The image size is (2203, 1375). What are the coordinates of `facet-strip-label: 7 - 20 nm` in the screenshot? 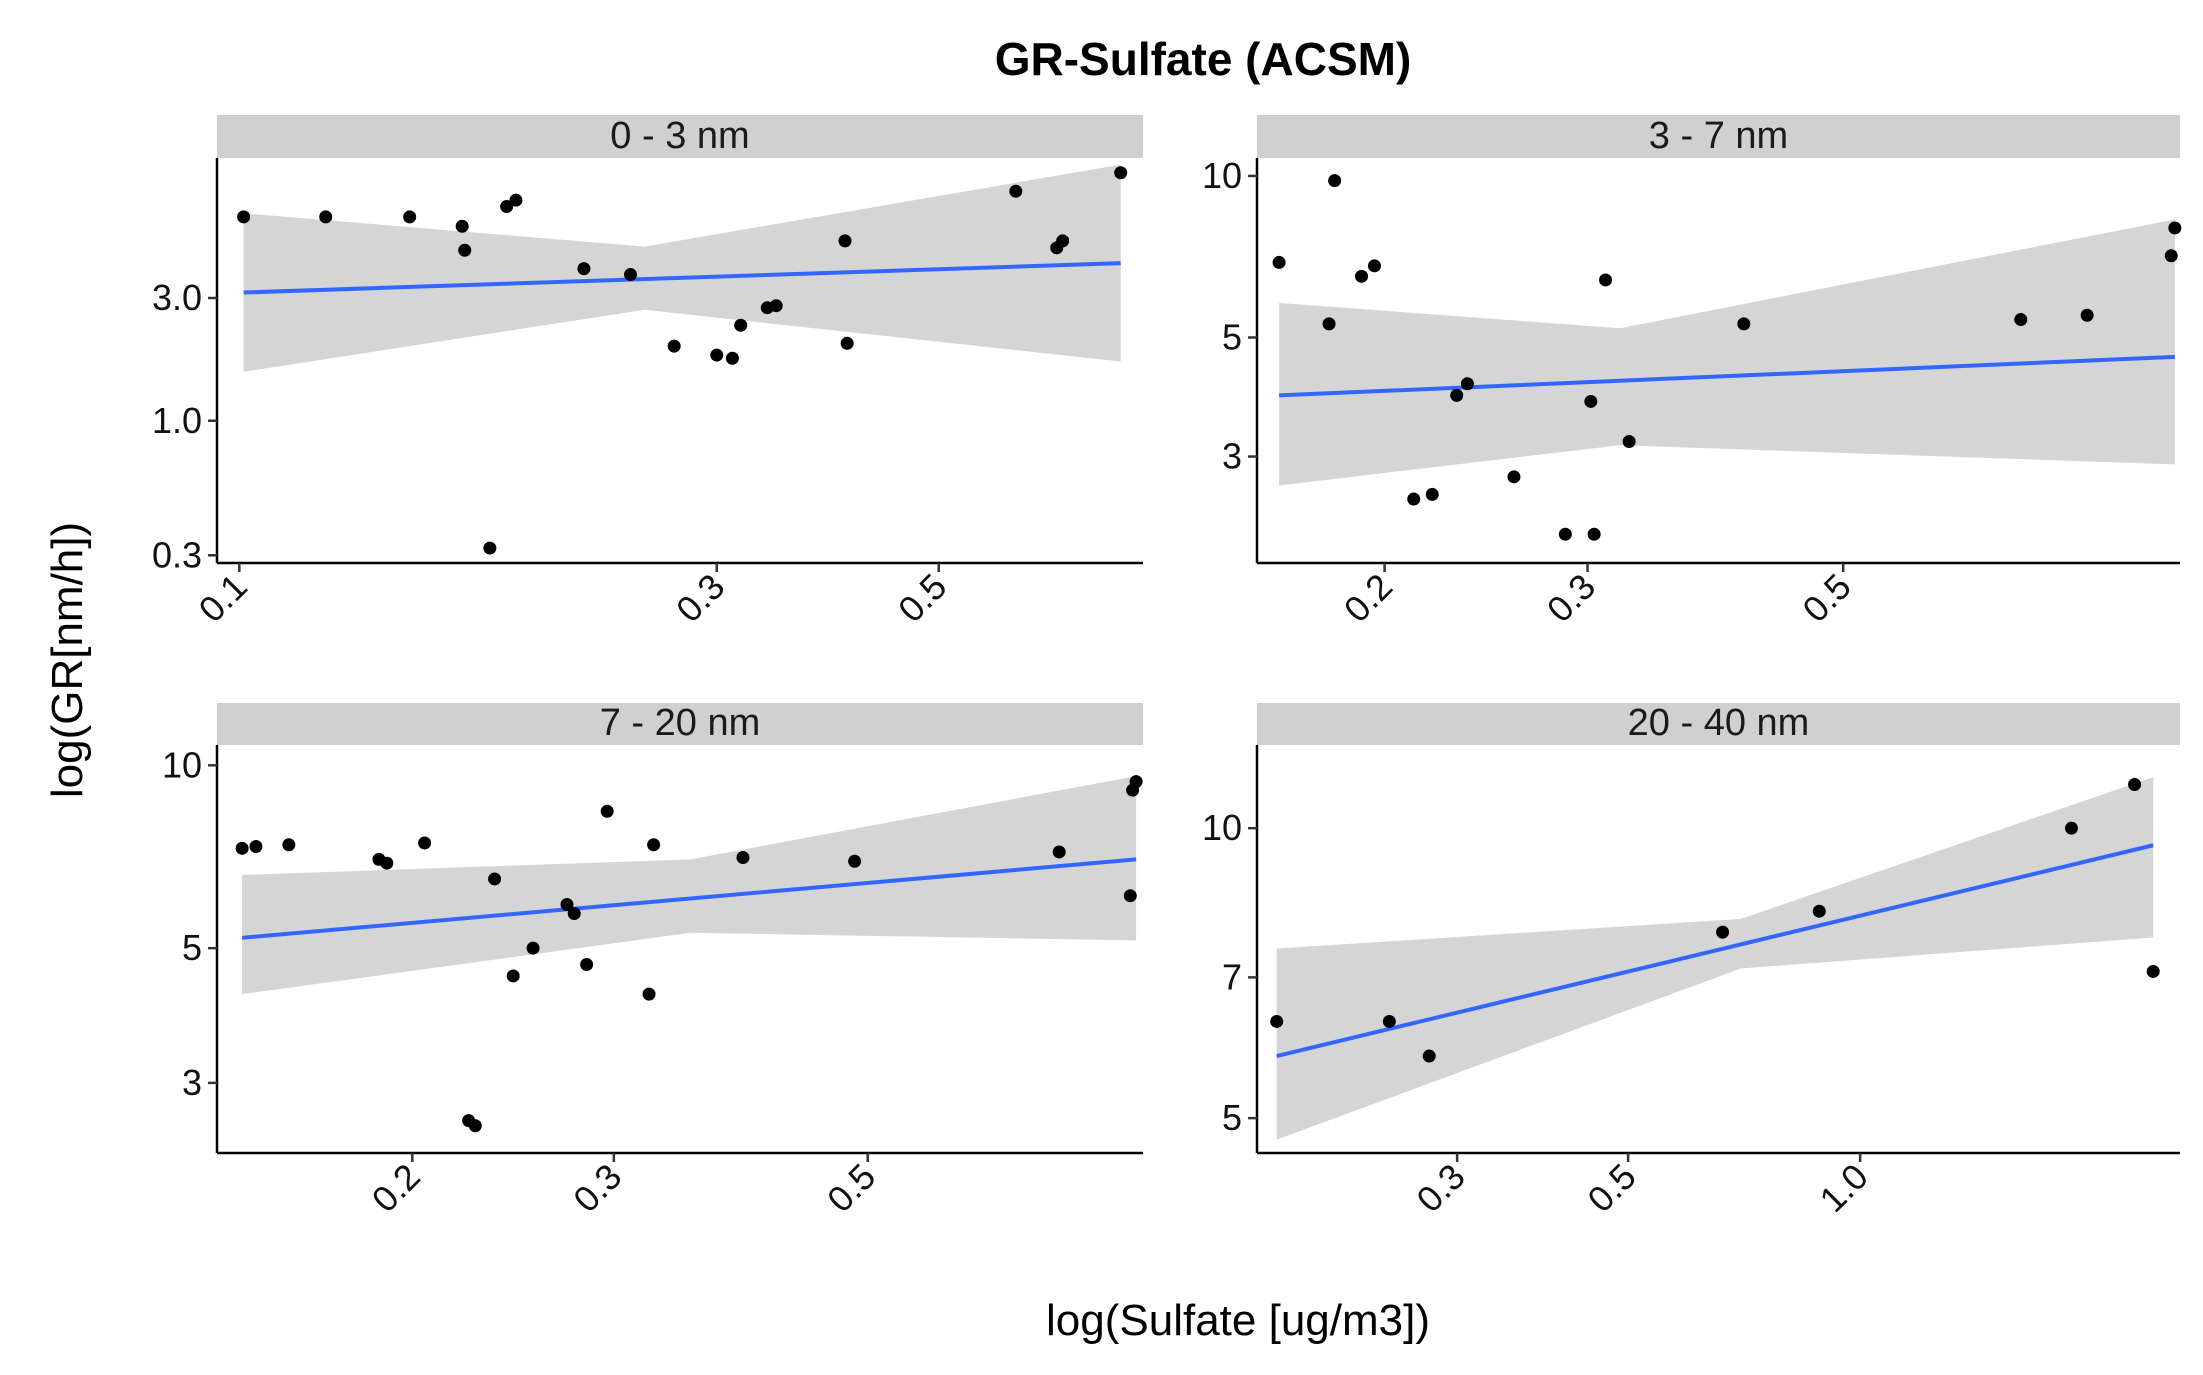 It's located at (680, 723).